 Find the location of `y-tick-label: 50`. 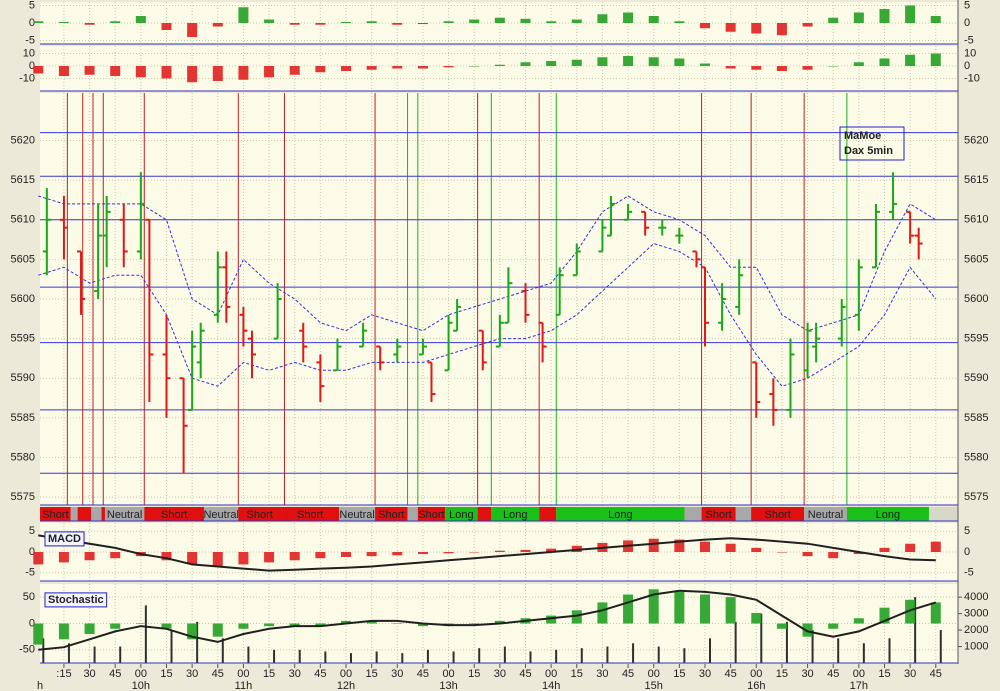

y-tick-label: 50 is located at coordinates (29, 597).